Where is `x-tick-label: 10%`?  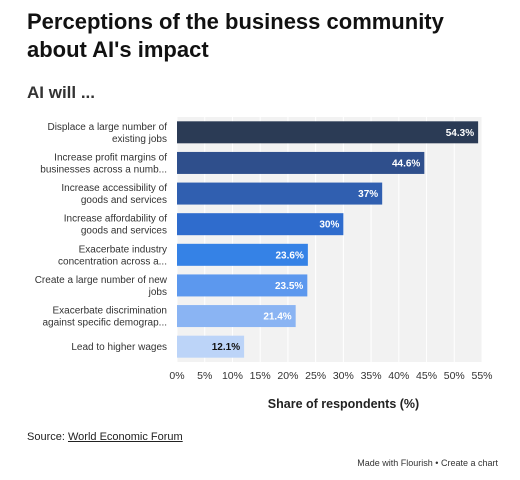 x-tick-label: 10% is located at coordinates (232, 376).